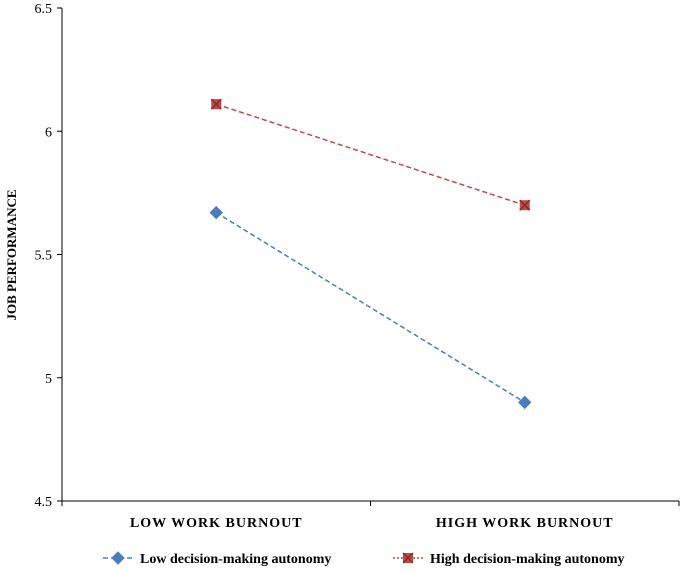  I want to click on series-line, so click(370, 154).